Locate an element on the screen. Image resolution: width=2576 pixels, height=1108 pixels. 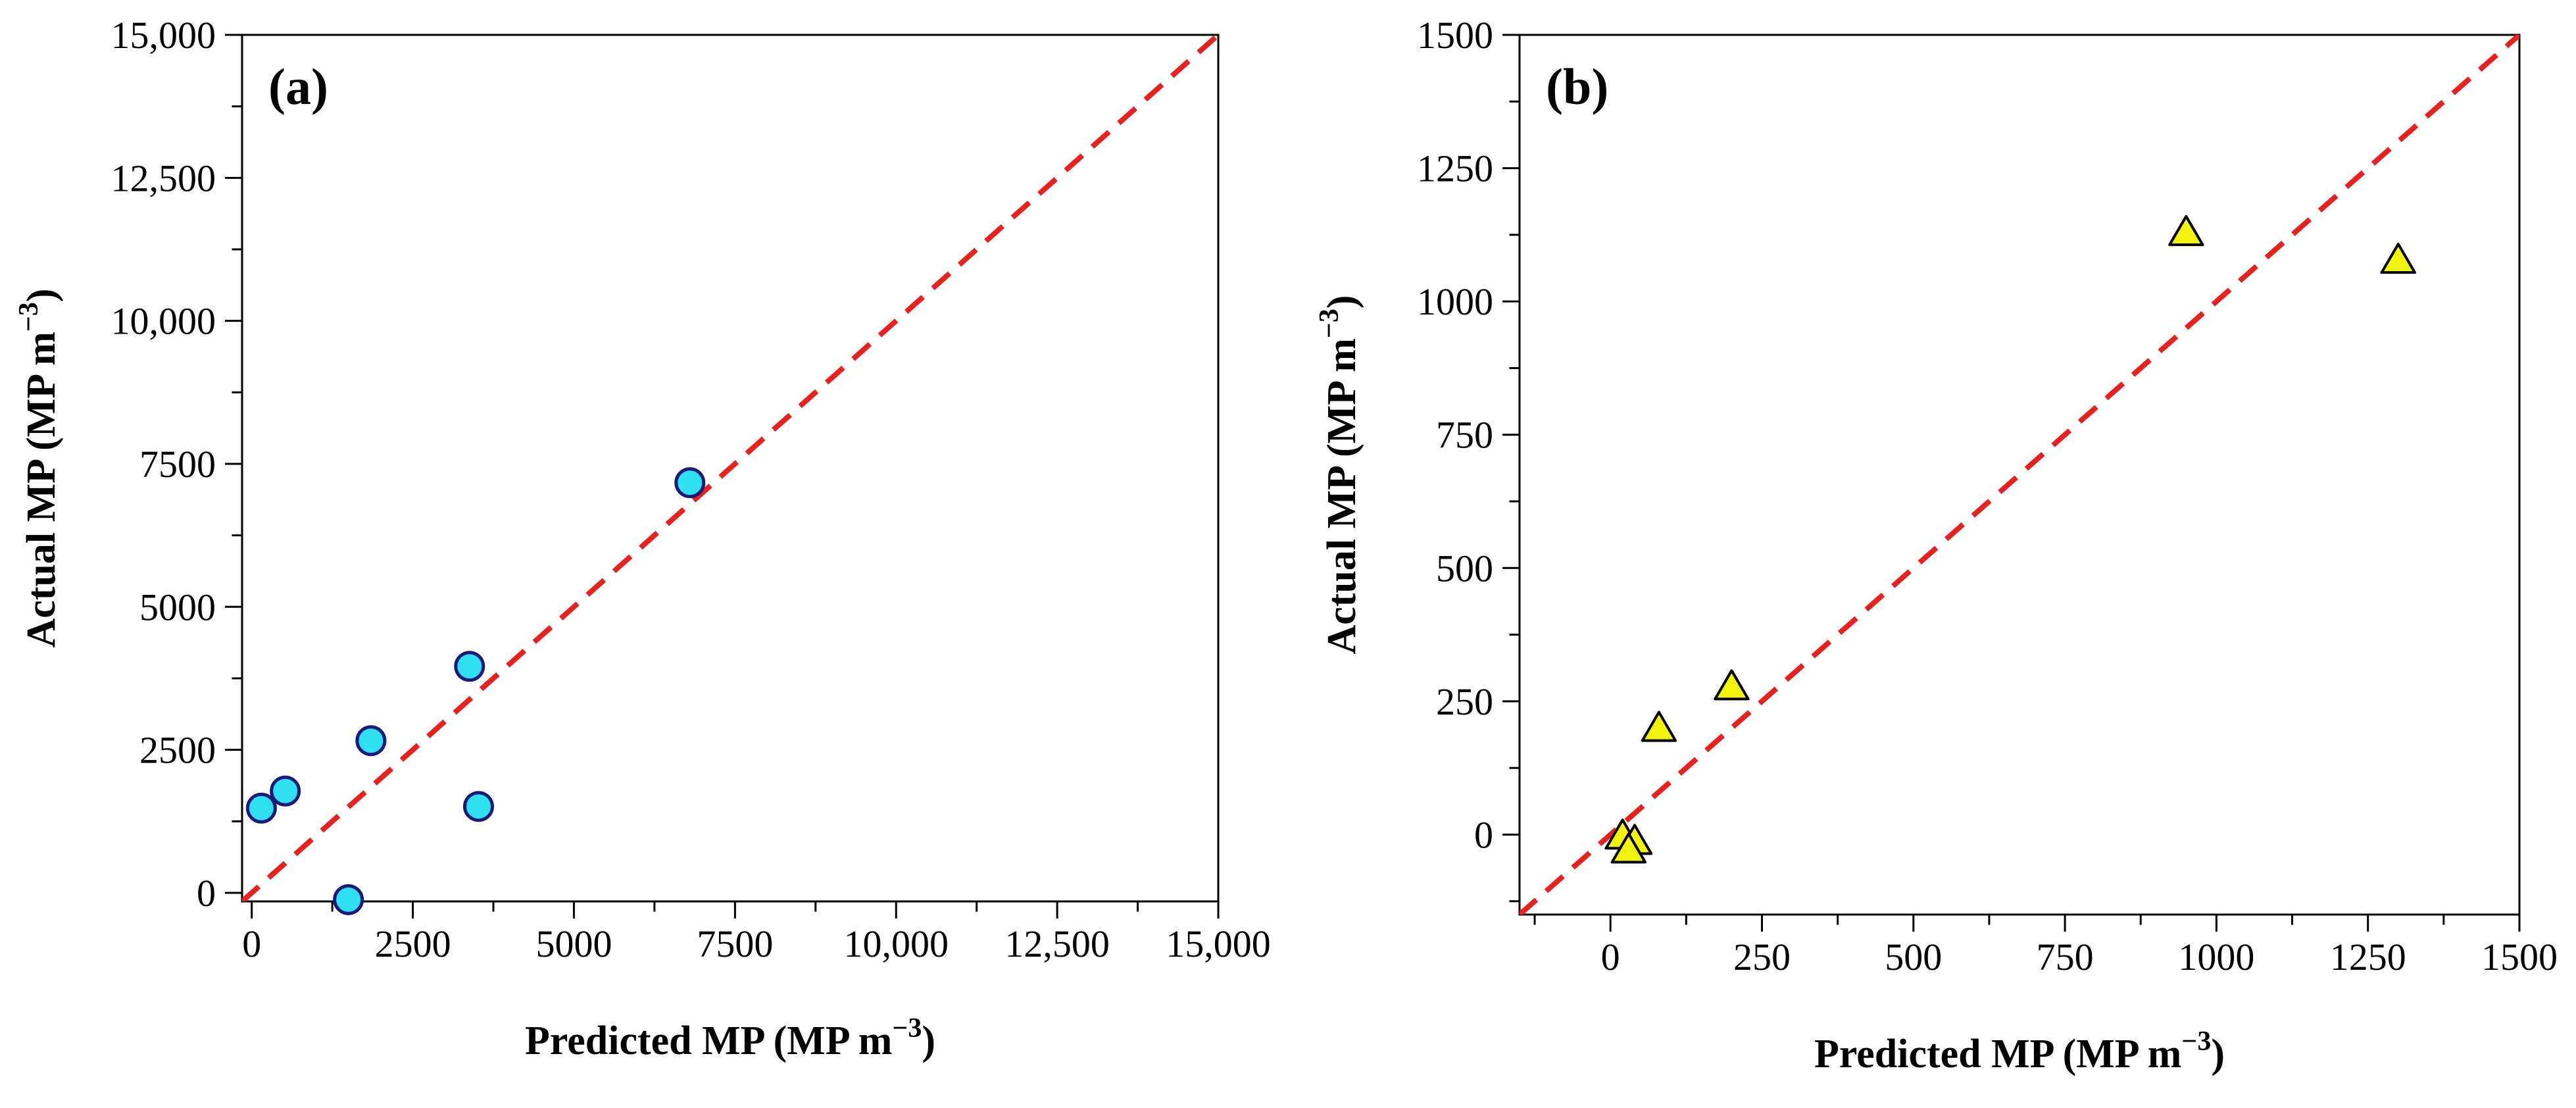
panel-a-y-axis-title: Actual MP (MP m−3) is located at coordinates (39, 468).